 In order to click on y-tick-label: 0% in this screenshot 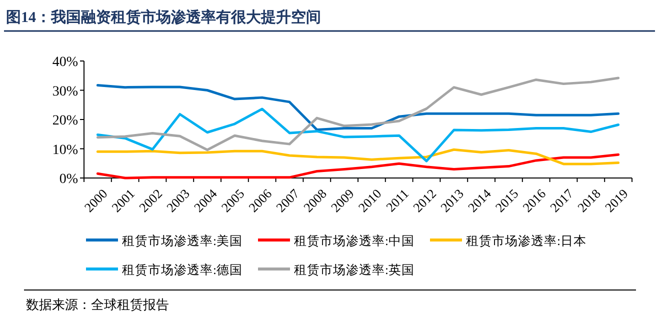, I will do `click(68, 179)`.